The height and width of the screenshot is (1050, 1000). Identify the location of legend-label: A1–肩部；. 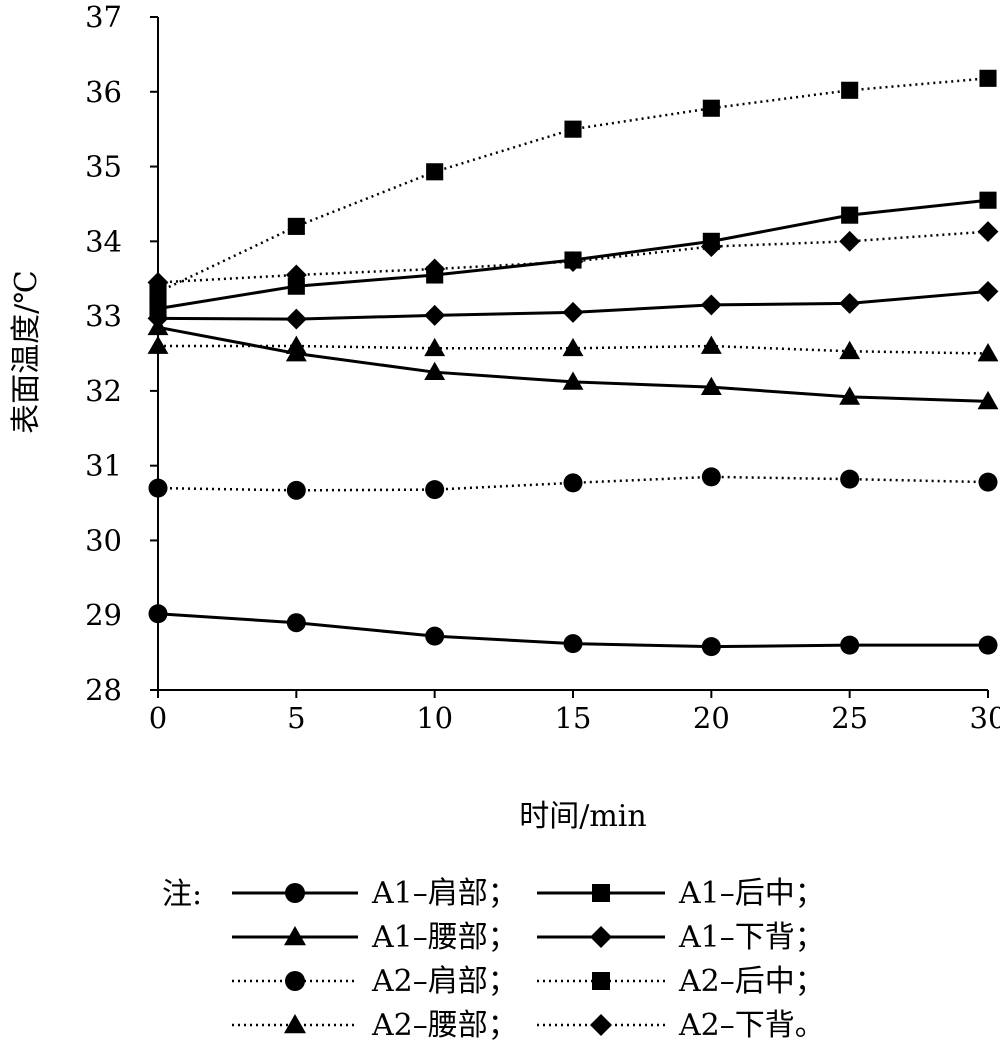
(444, 893).